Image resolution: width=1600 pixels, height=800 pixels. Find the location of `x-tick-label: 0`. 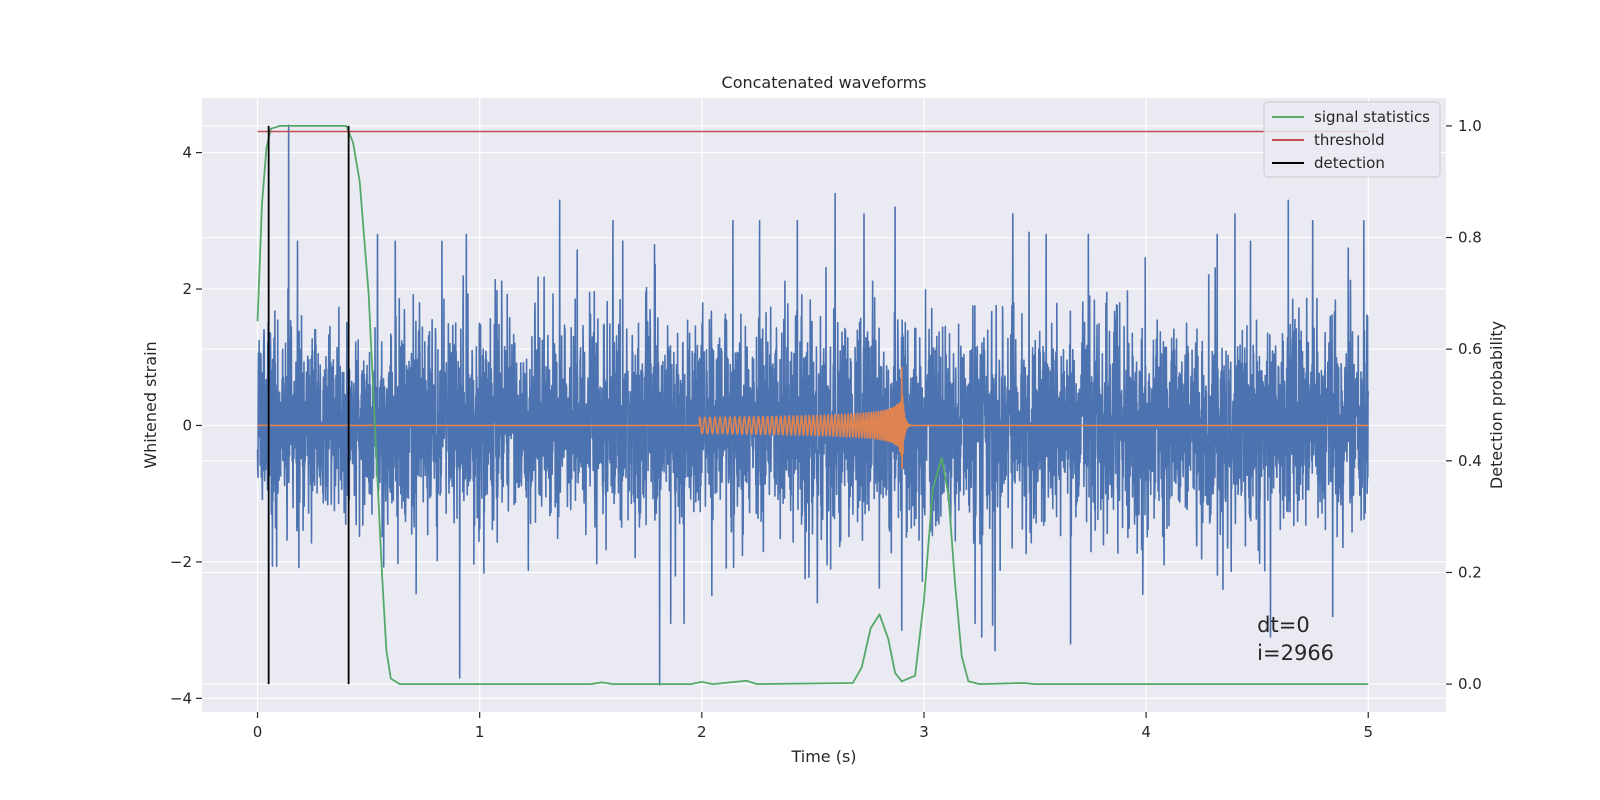

x-tick-label: 0 is located at coordinates (258, 732).